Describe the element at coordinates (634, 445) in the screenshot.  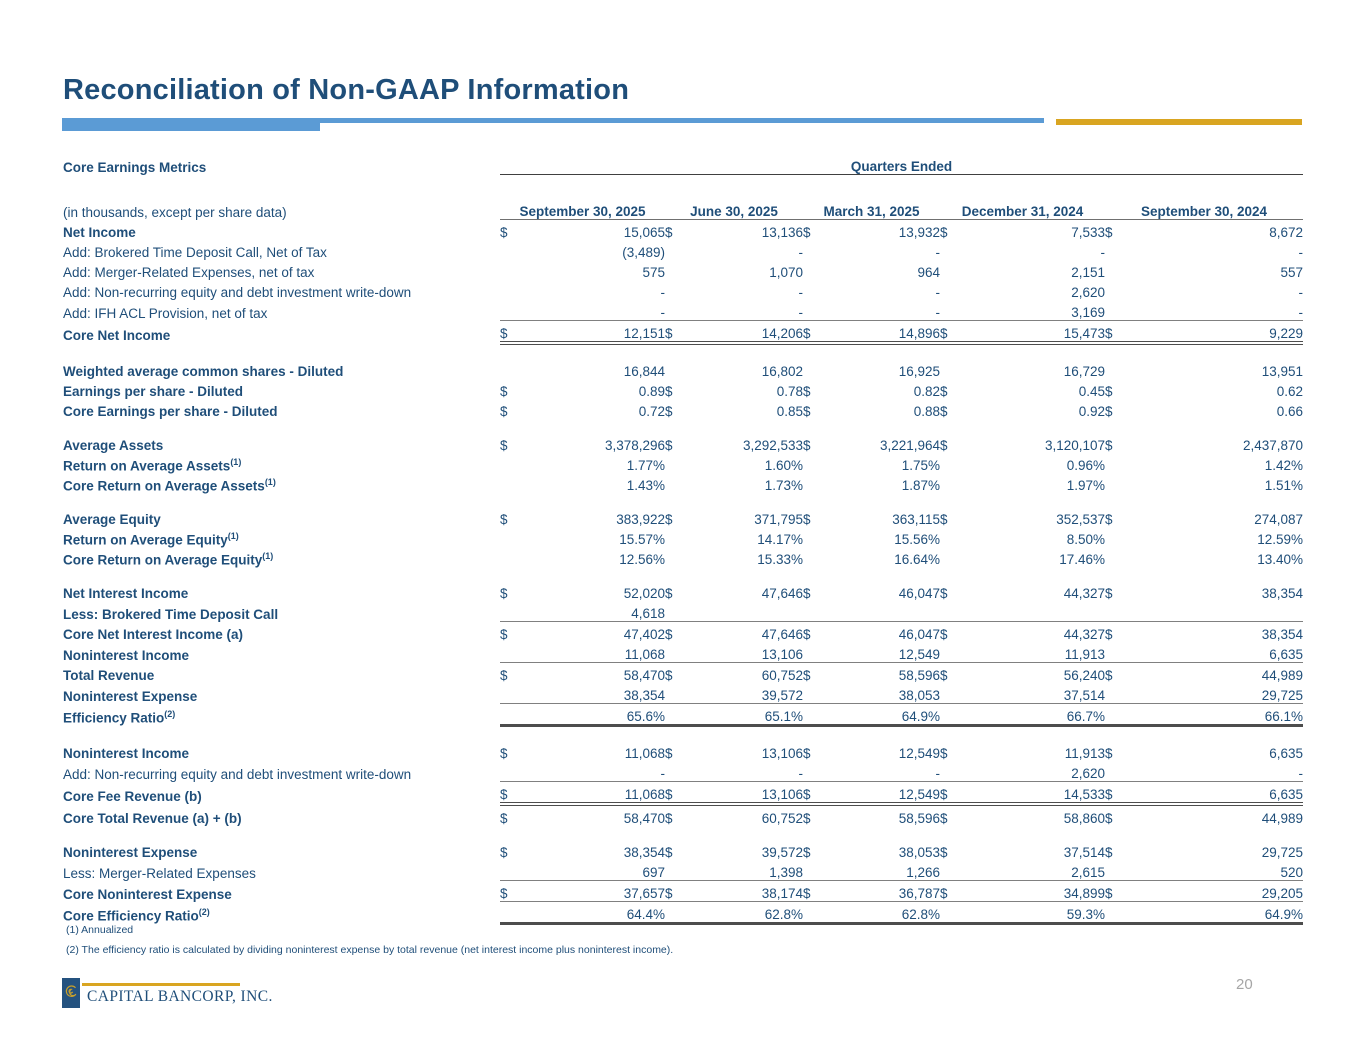
I see `value-cell: 3,378,296` at that location.